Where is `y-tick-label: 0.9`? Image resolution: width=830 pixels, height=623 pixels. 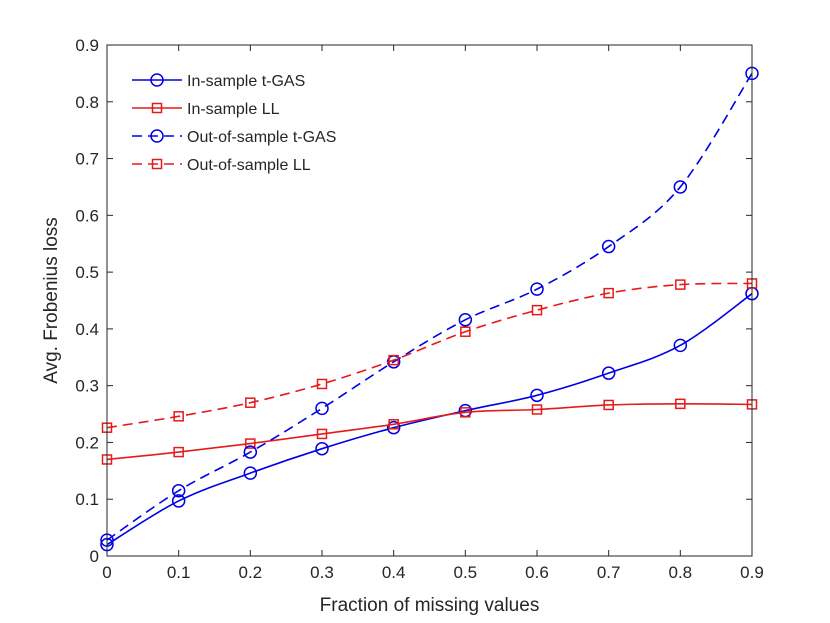 y-tick-label: 0.9 is located at coordinates (87, 45).